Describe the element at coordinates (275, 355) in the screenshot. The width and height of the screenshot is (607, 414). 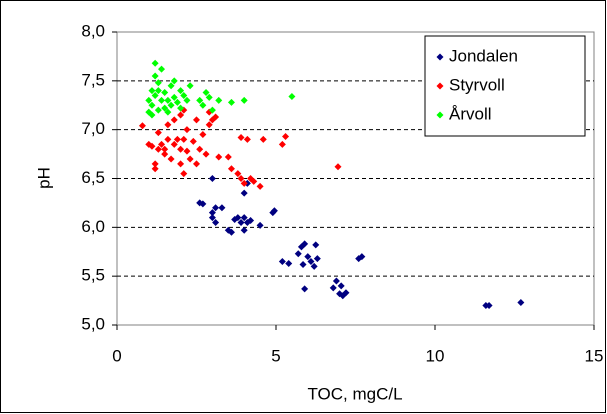
I see `x-tick-label: 5` at that location.